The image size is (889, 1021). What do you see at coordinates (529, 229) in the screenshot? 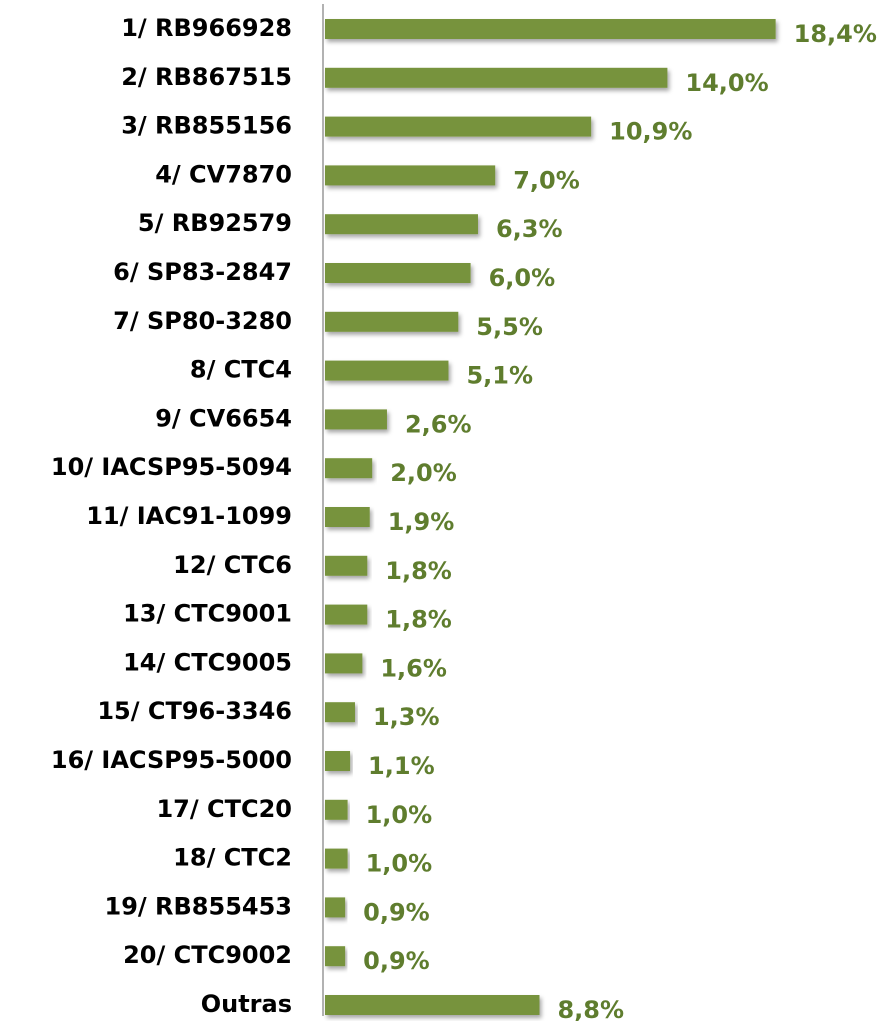
I see `value-label: 6,3%` at bounding box center [529, 229].